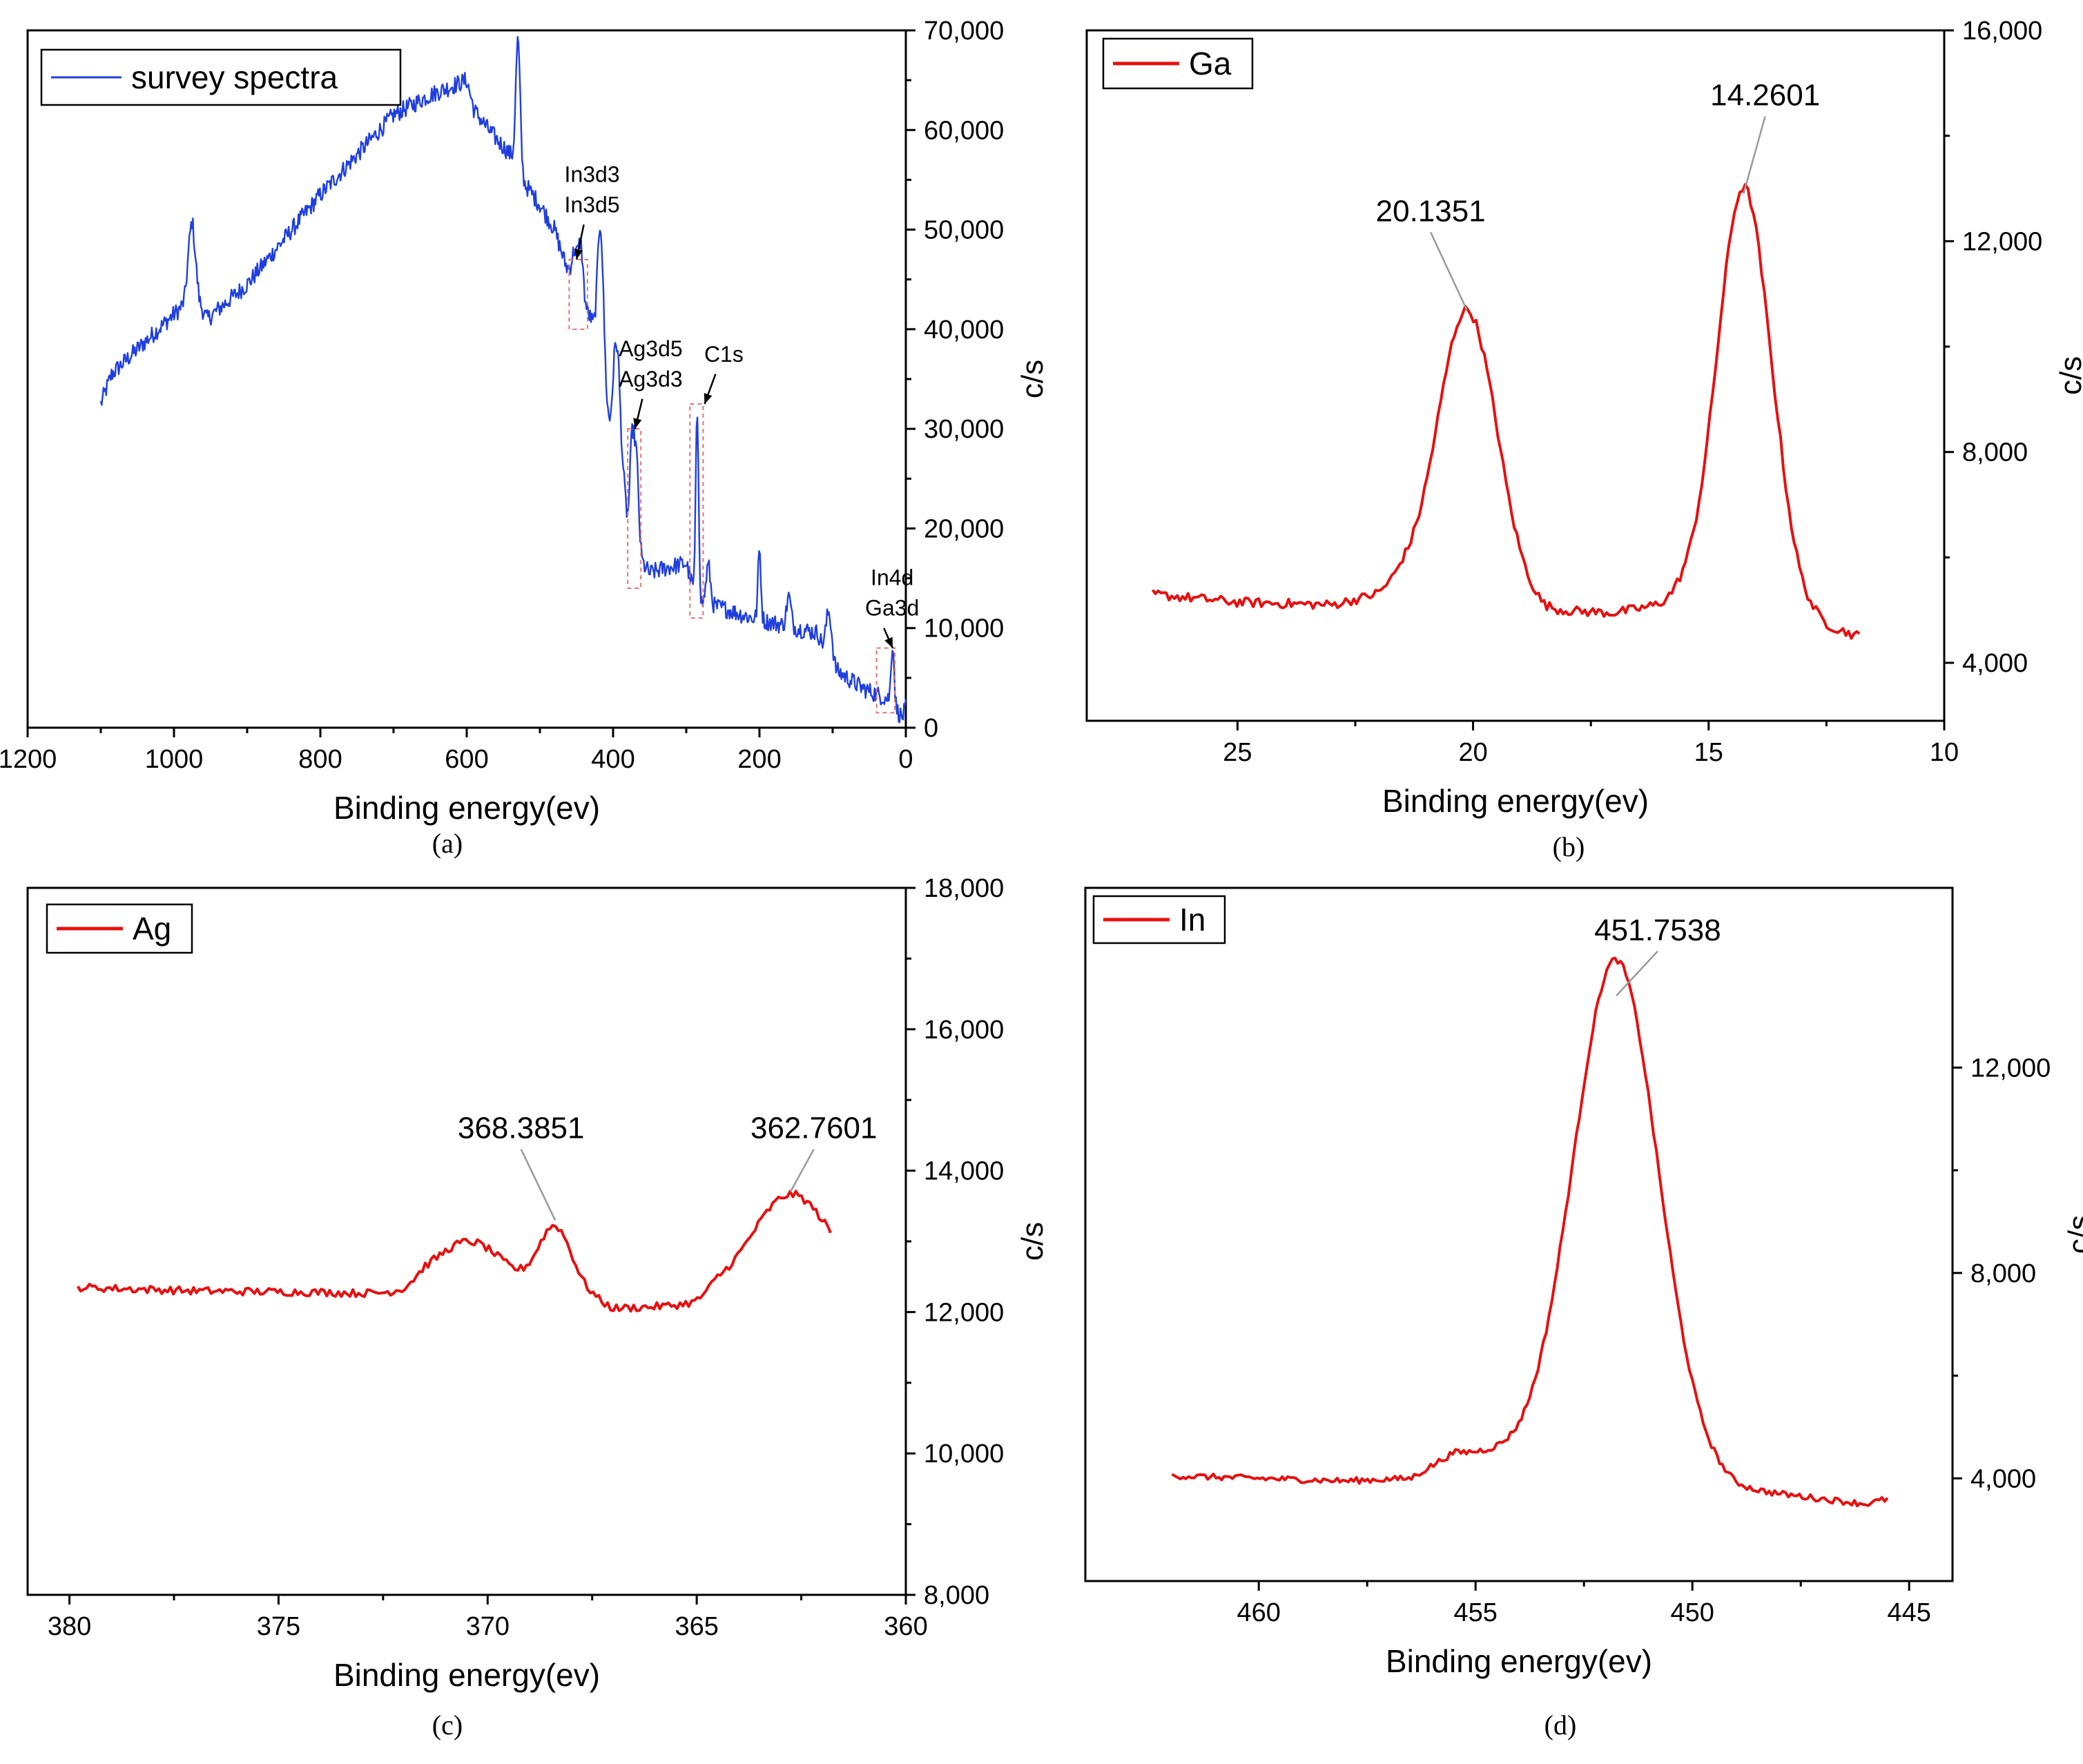 The height and width of the screenshot is (1764, 2083). What do you see at coordinates (447, 1725) in the screenshot?
I see `panel-caption: (c)` at bounding box center [447, 1725].